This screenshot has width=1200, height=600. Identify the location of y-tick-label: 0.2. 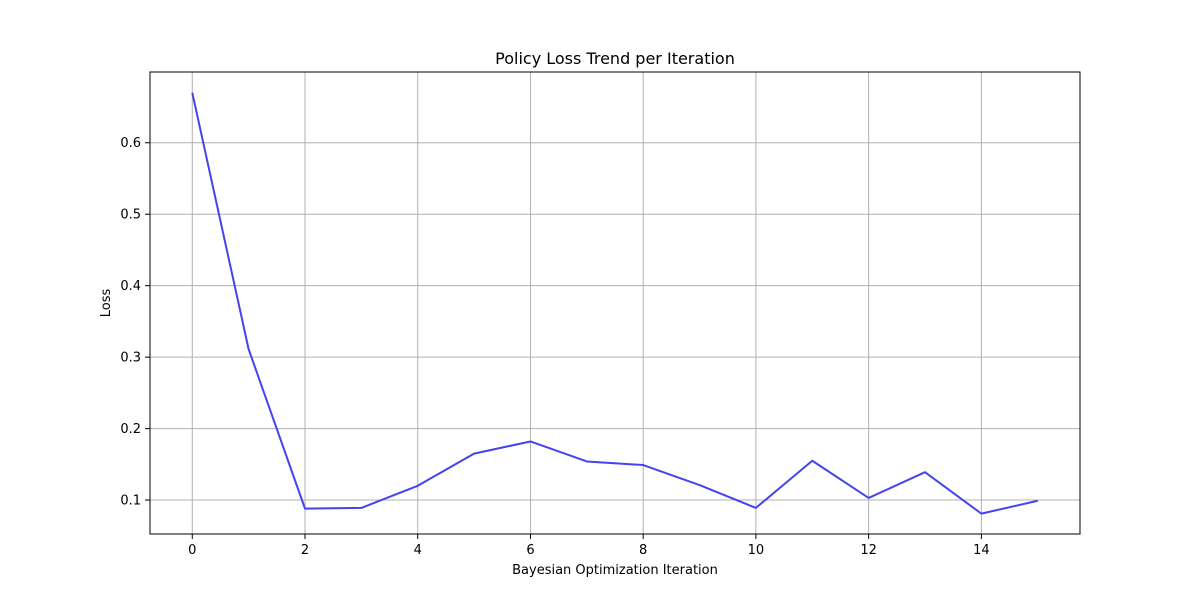
(130, 429).